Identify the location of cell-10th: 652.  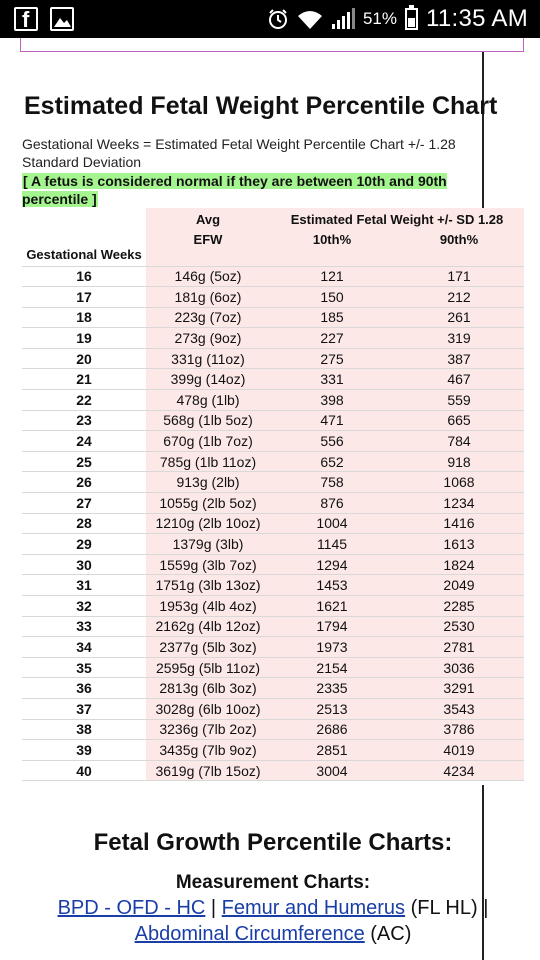
(332, 461).